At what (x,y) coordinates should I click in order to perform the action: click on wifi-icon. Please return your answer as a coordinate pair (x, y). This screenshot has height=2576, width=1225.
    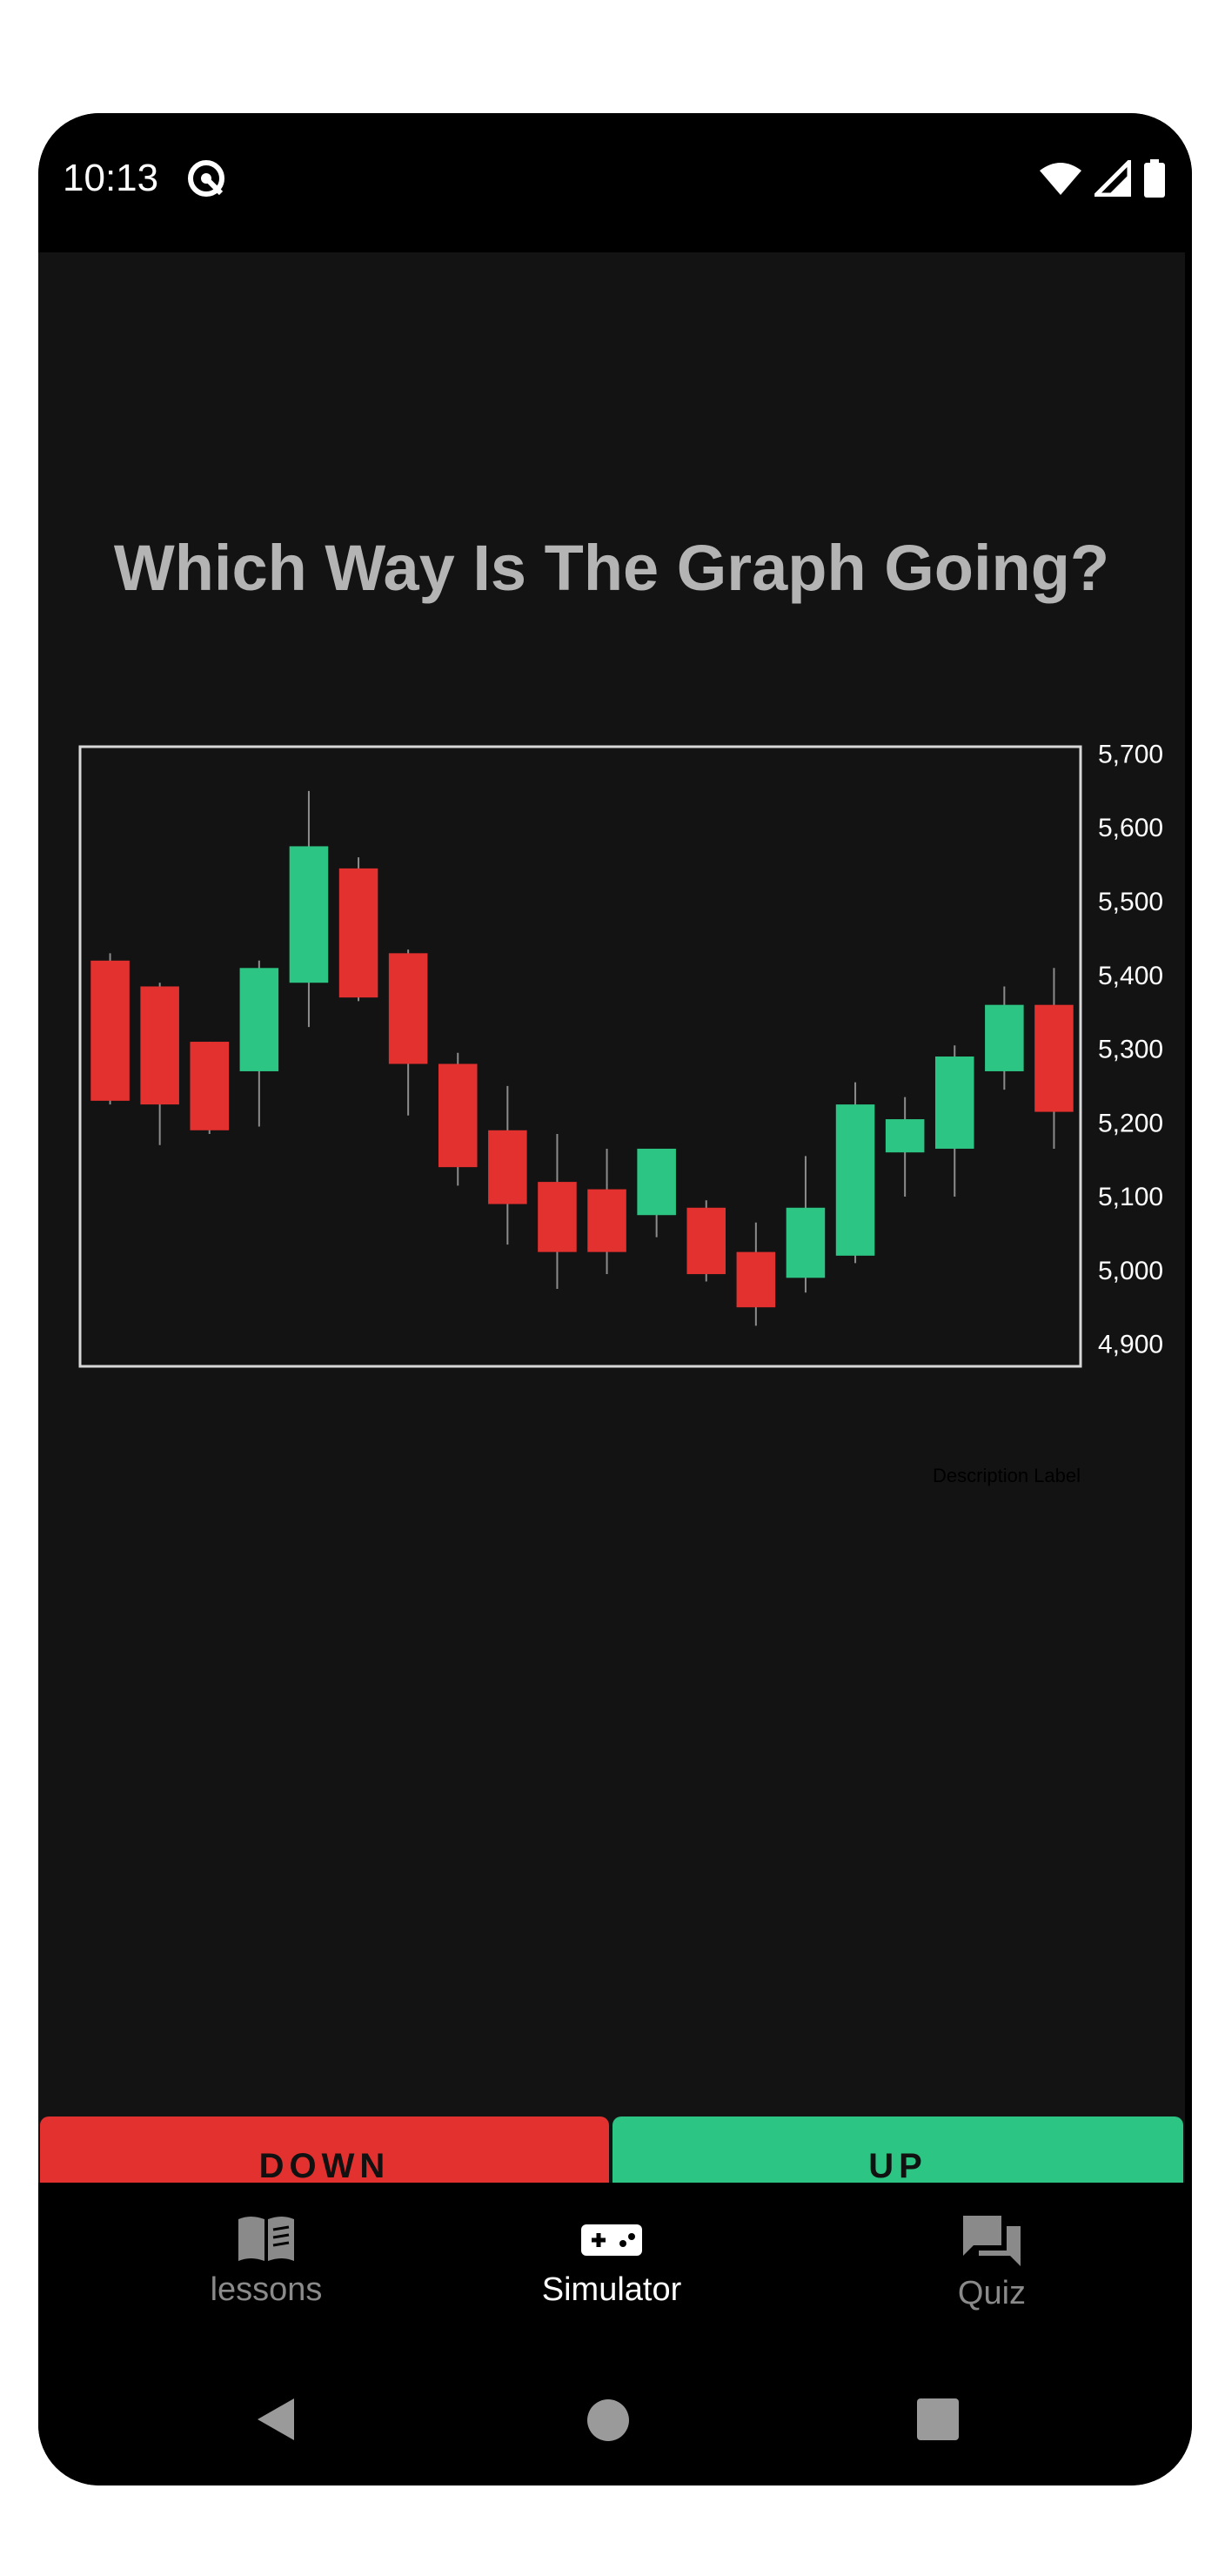
    Looking at the image, I should click on (1060, 179).